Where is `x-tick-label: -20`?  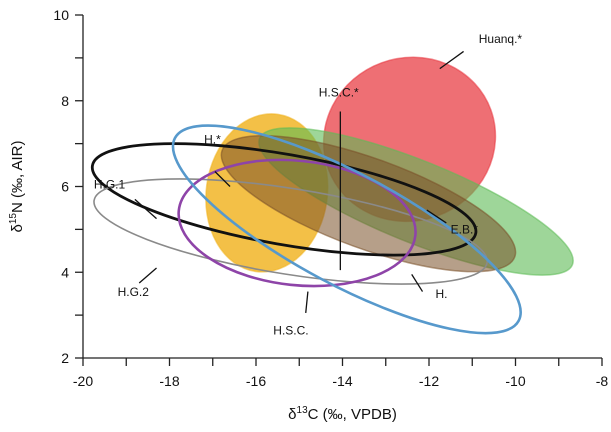 x-tick-label: -20 is located at coordinates (83, 381).